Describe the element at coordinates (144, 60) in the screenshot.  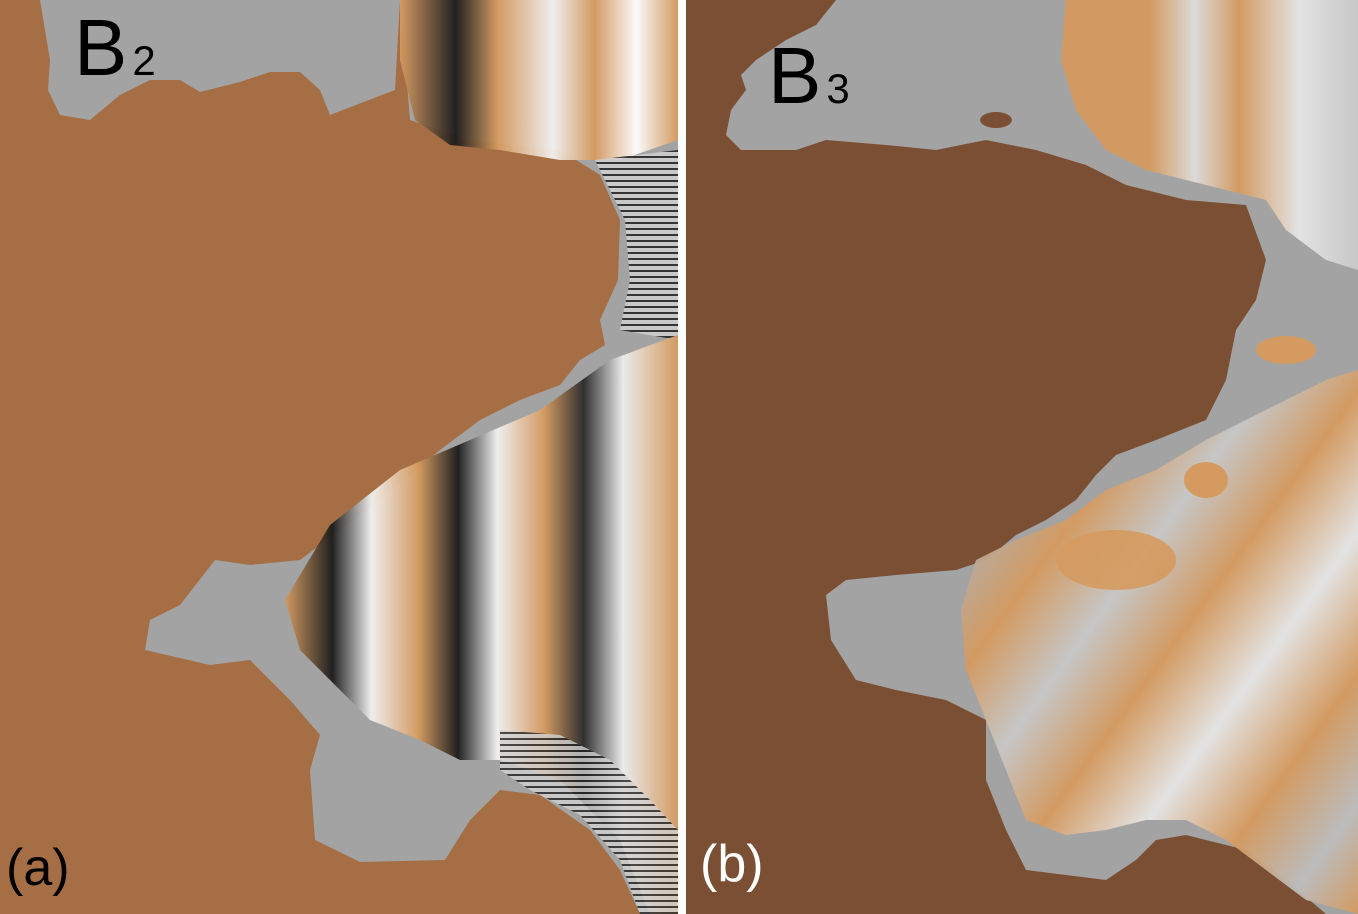
I see `label-subscript: 2` at that location.